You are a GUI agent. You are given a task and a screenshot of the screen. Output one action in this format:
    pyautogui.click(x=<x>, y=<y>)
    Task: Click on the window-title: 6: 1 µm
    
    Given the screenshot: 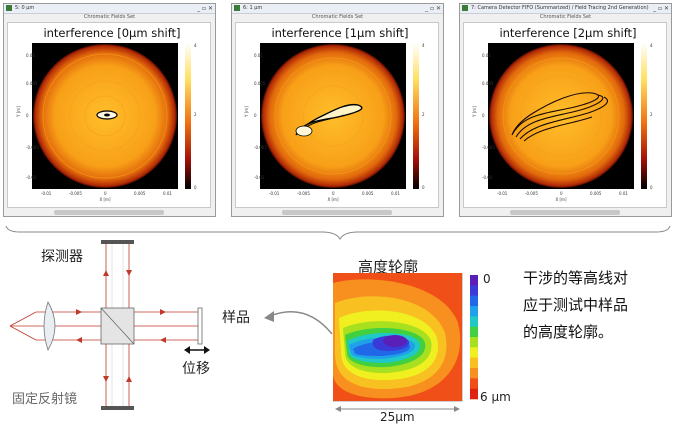 What is the action you would take?
    pyautogui.click(x=253, y=8)
    